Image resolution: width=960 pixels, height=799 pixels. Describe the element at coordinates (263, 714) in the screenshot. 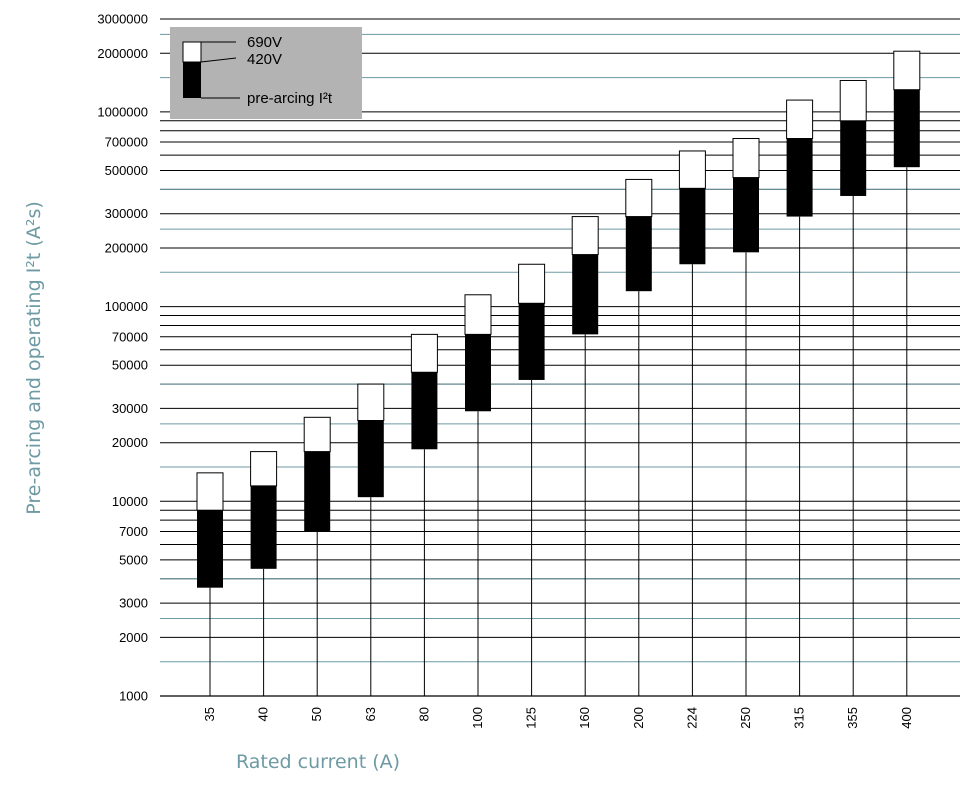

I see `x-tick-label-40: 40` at that location.